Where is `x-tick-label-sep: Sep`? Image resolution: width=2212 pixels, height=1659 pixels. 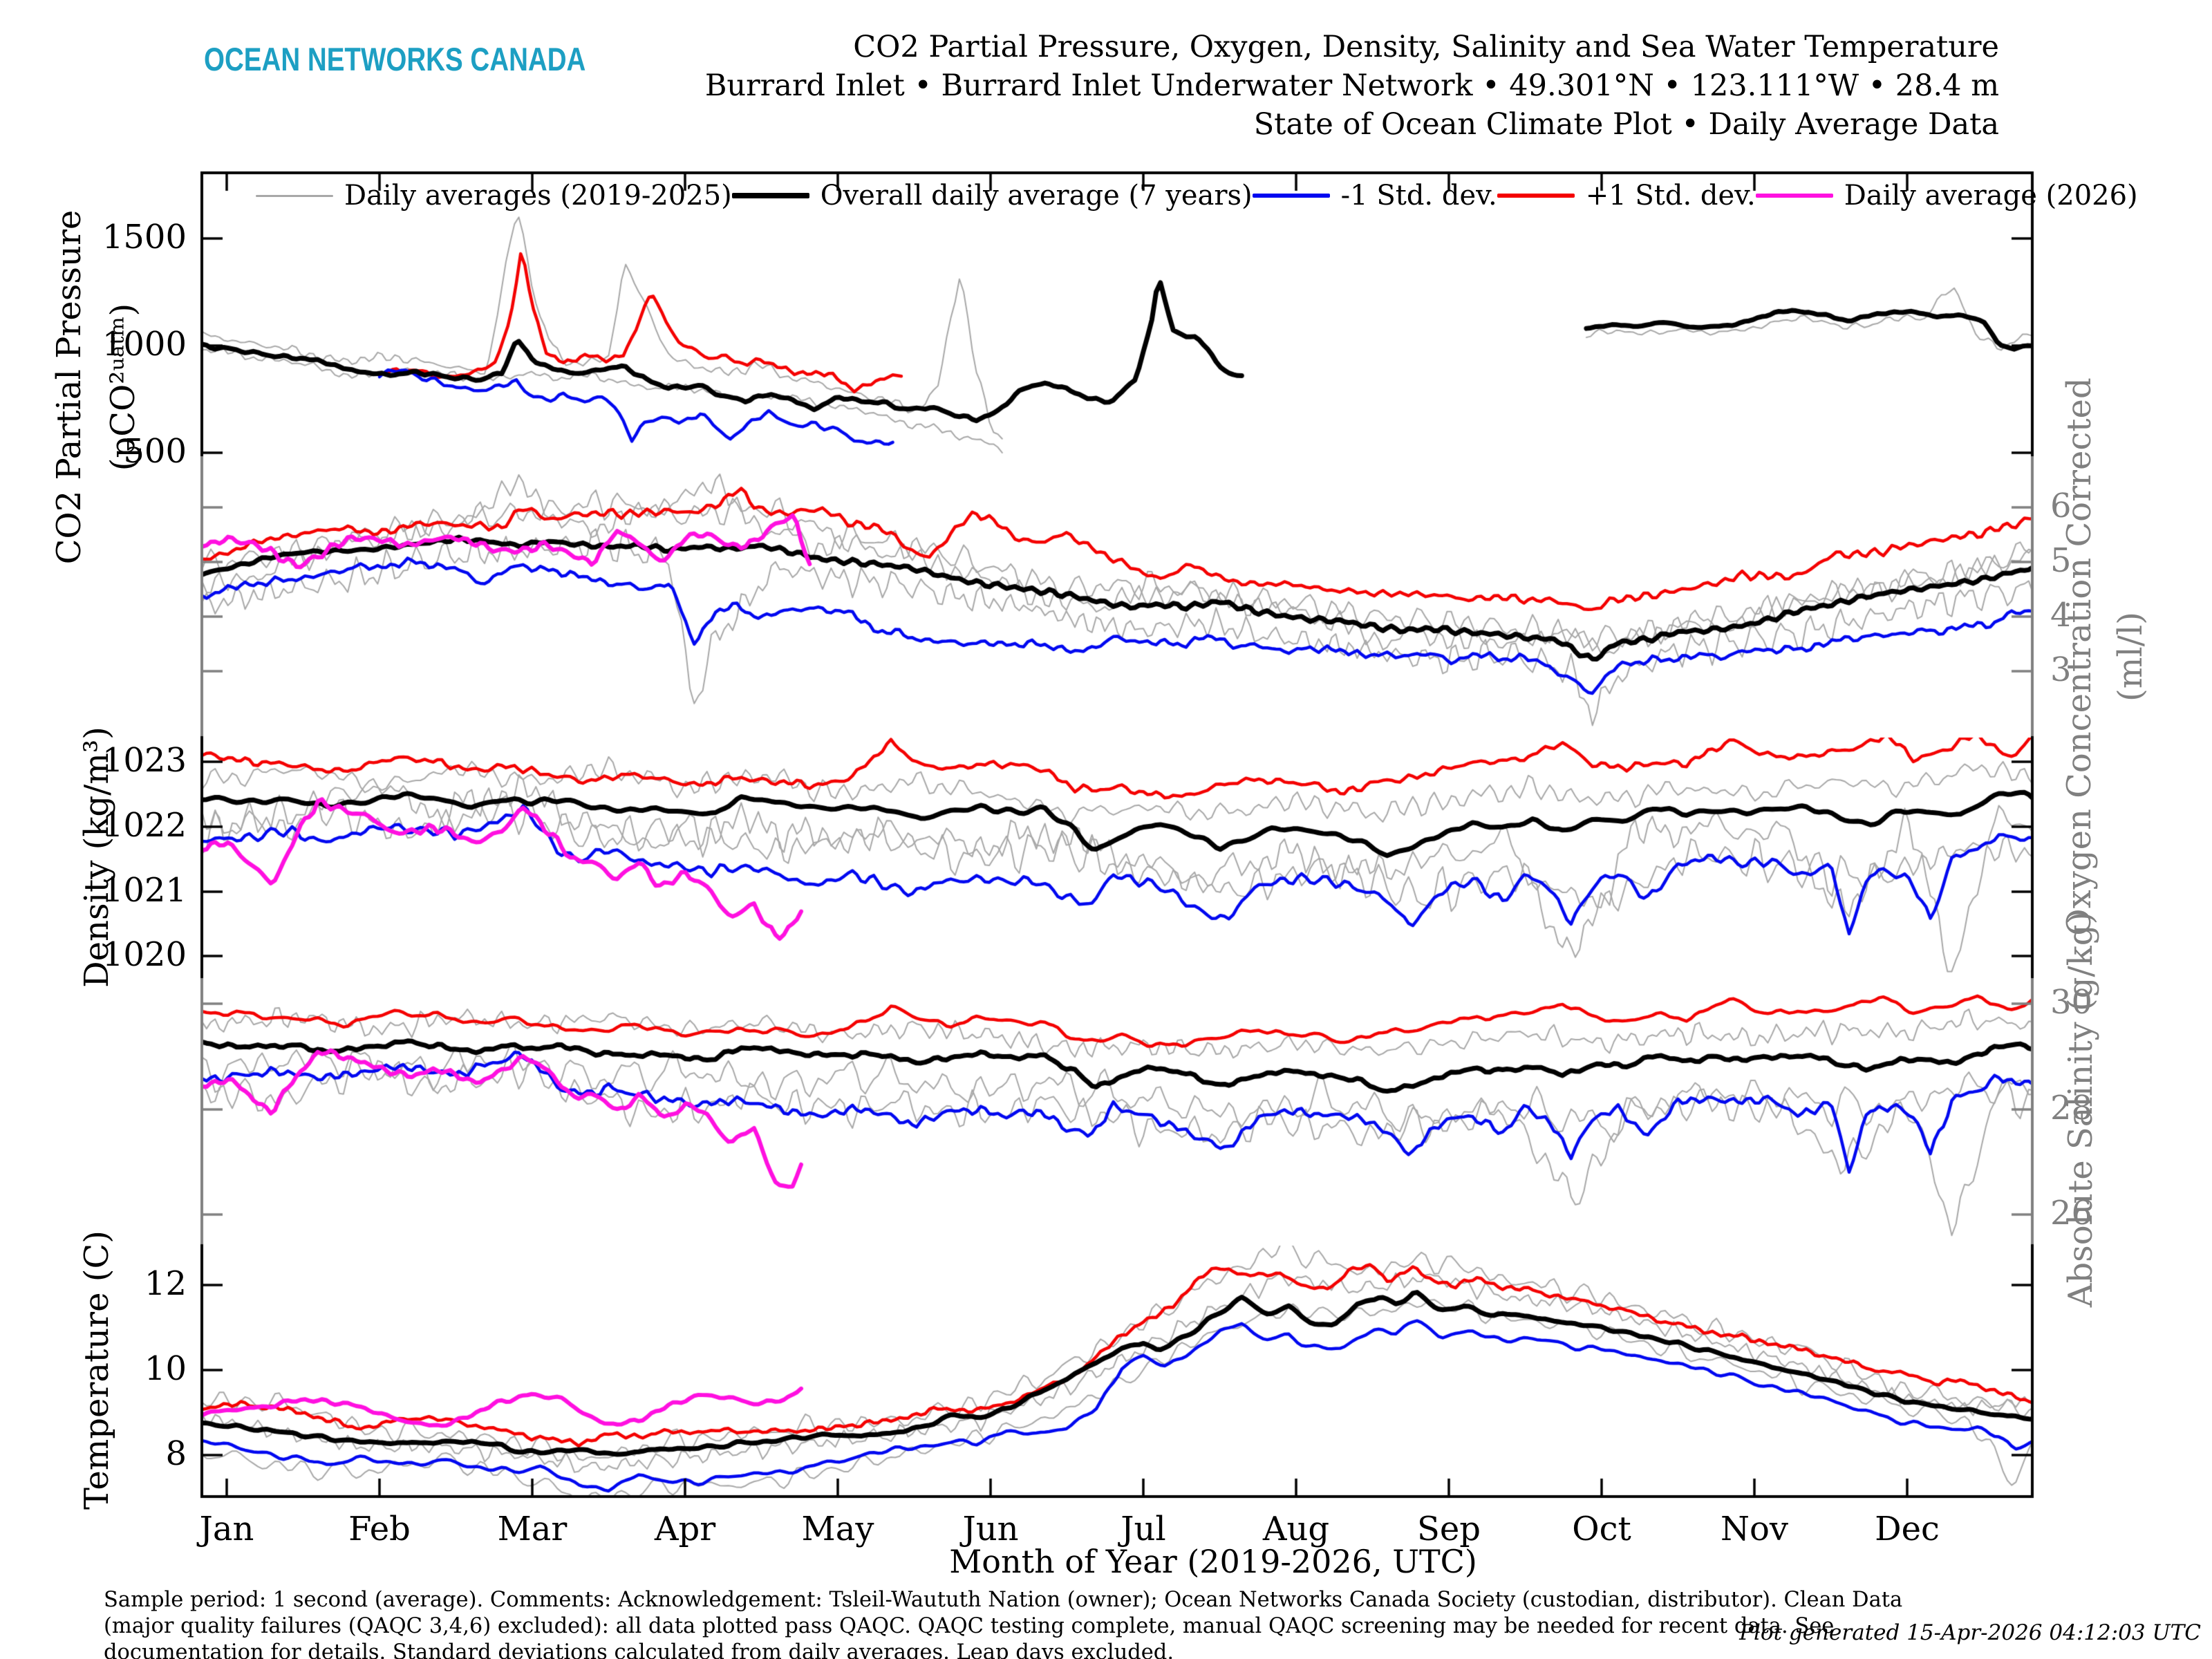 x-tick-label-sep: Sep is located at coordinates (1448, 1529).